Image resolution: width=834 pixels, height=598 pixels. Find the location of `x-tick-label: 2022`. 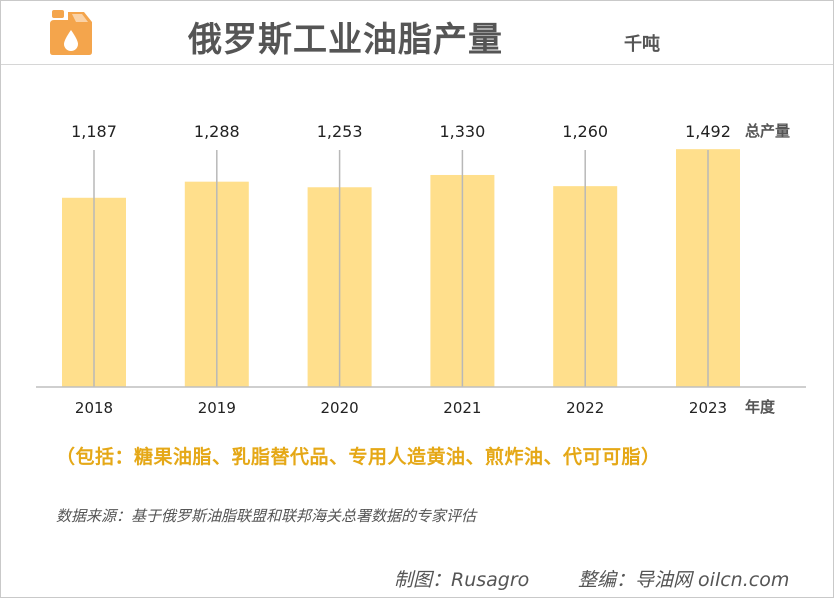

x-tick-label: 2022 is located at coordinates (585, 408).